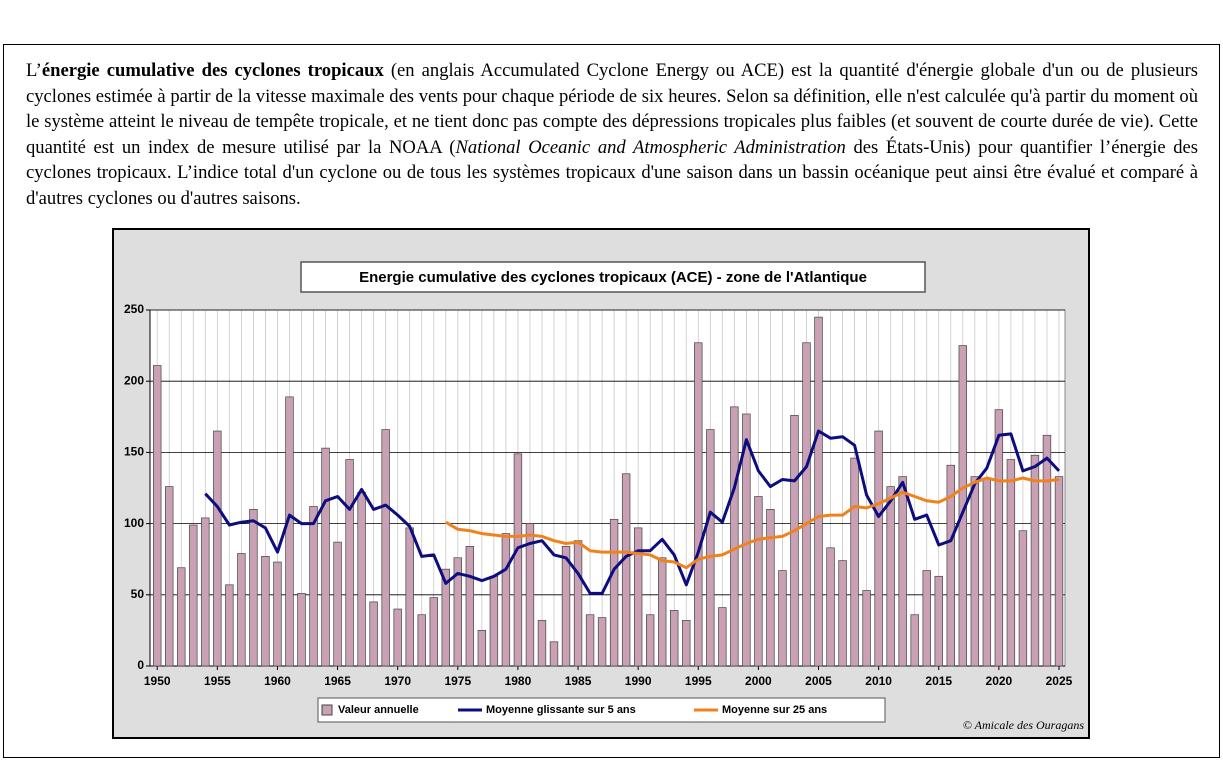 The height and width of the screenshot is (761, 1223). What do you see at coordinates (938, 681) in the screenshot?
I see `x-tick-label: 2015` at bounding box center [938, 681].